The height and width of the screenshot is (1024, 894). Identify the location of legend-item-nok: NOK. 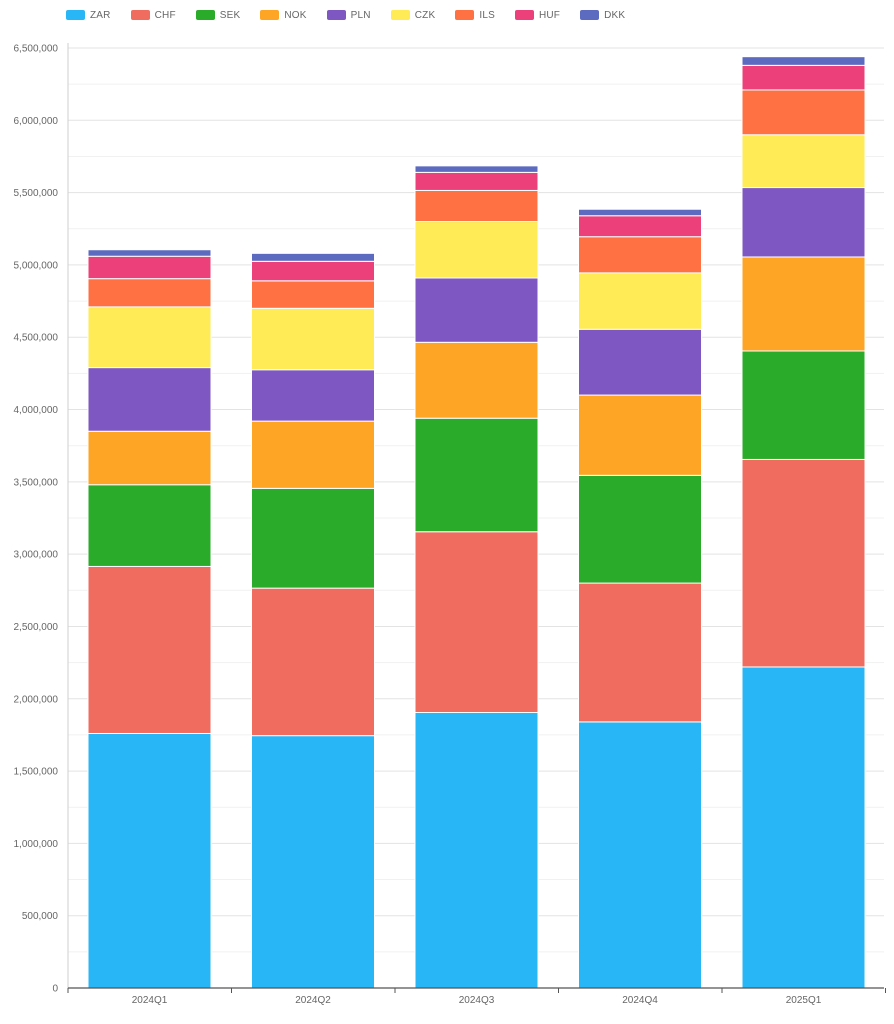
(283, 15).